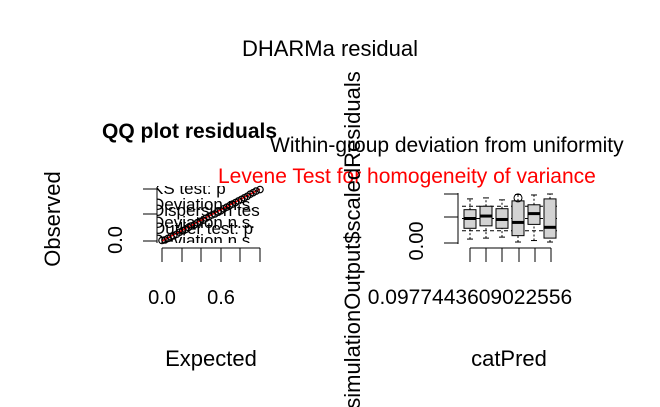  What do you see at coordinates (509, 358) in the screenshot?
I see `box-x-axis-label: catPred` at bounding box center [509, 358].